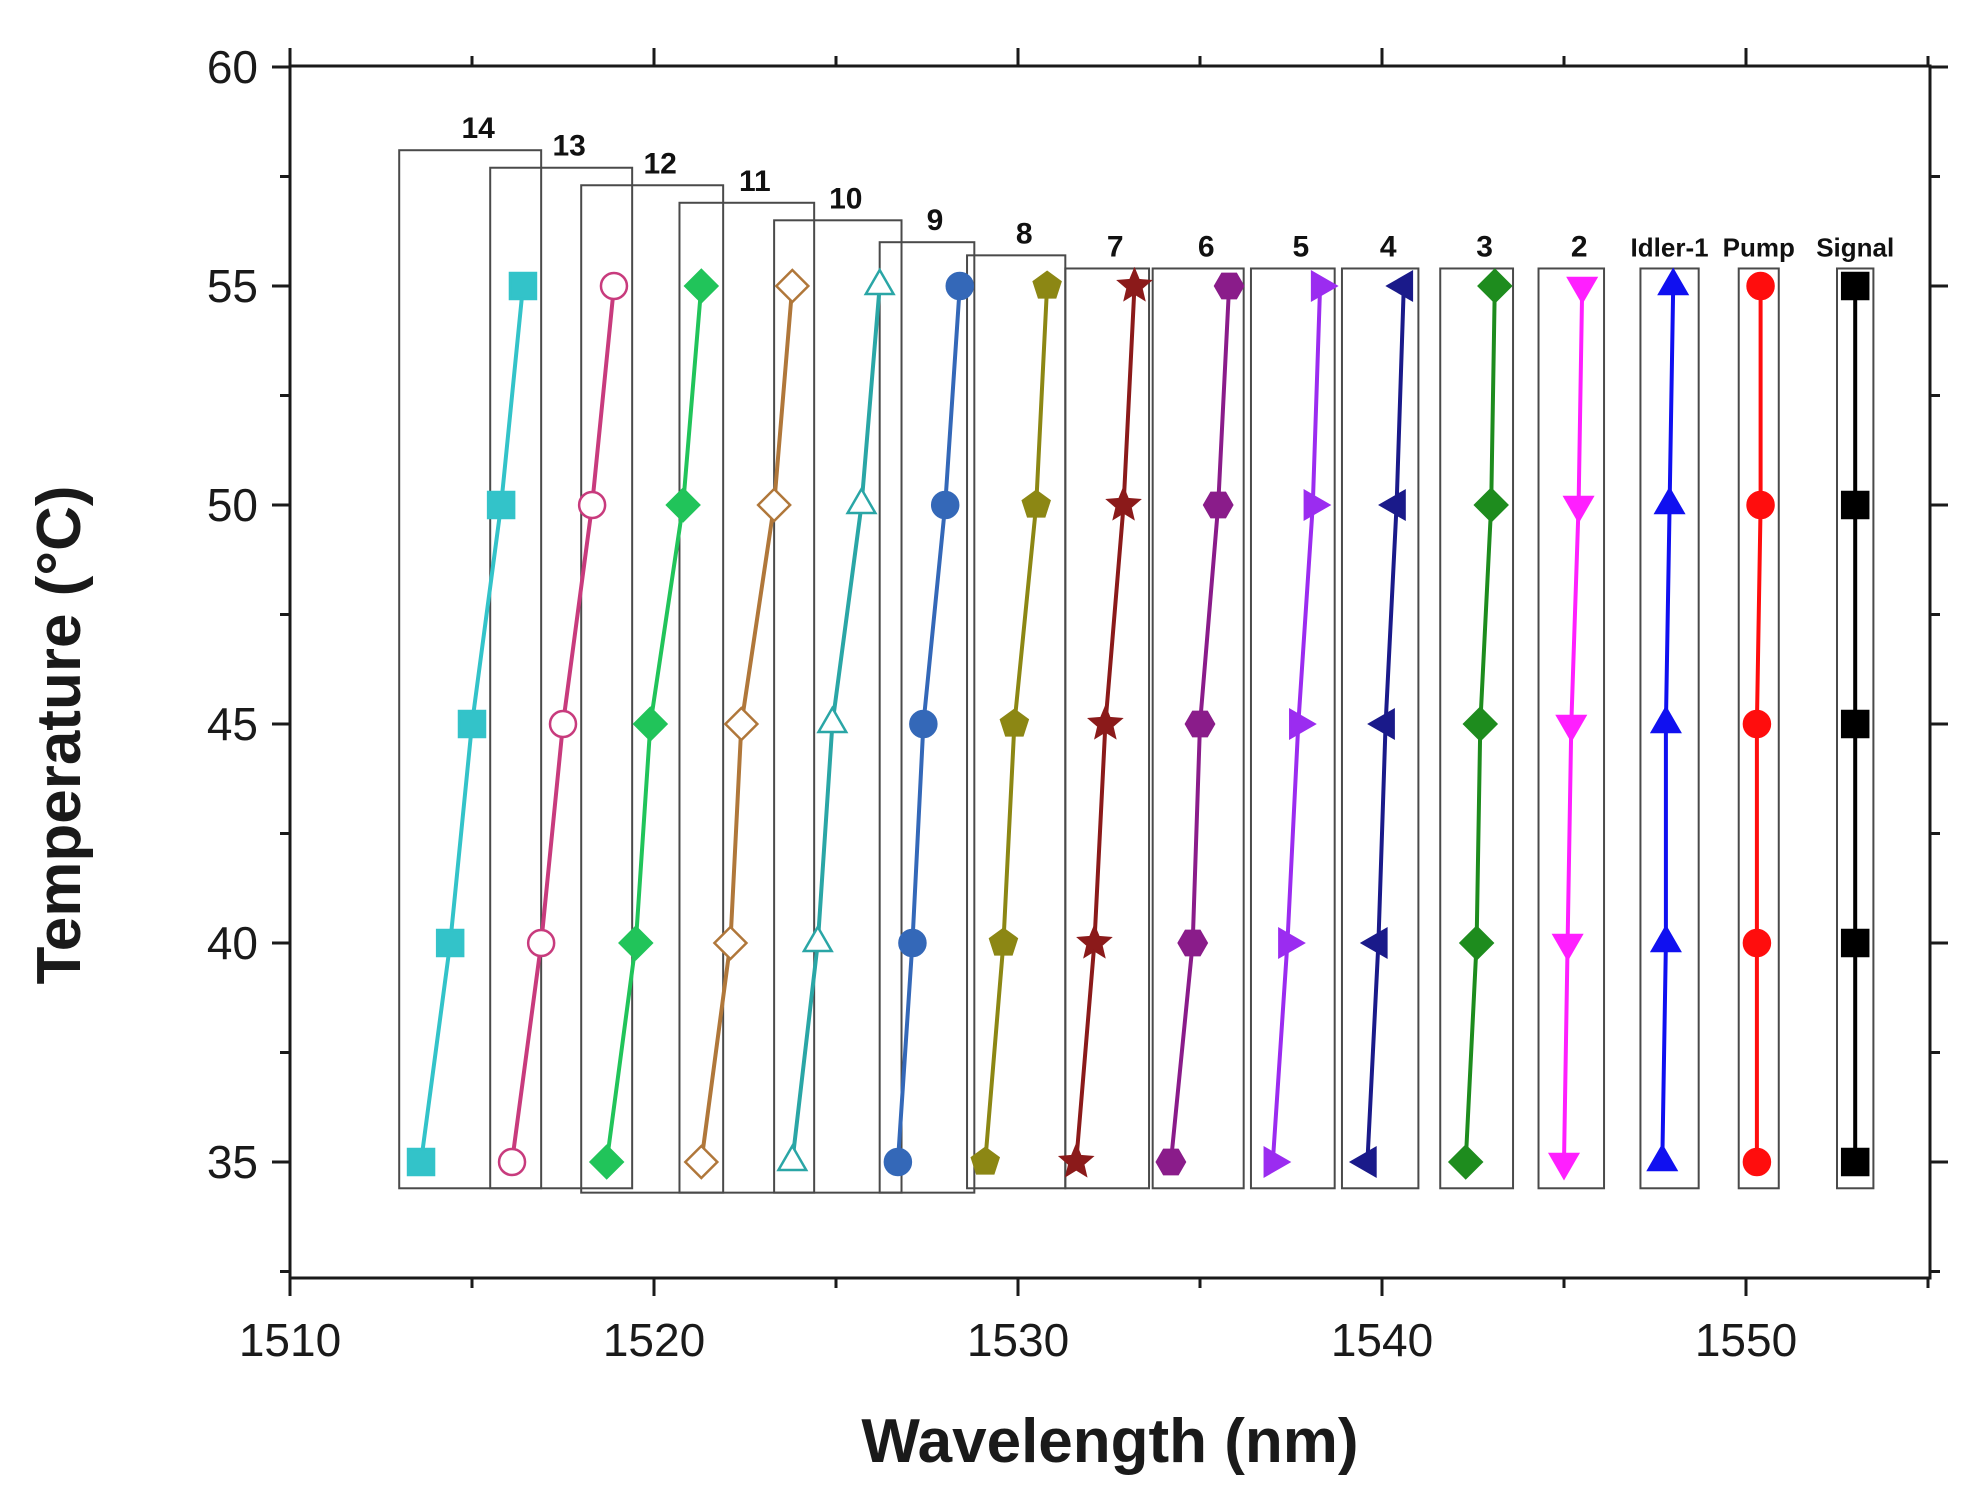 This screenshot has height=1498, width=1966. Describe the element at coordinates (290, 1340) in the screenshot. I see `x-tick-label: 1510` at that location.